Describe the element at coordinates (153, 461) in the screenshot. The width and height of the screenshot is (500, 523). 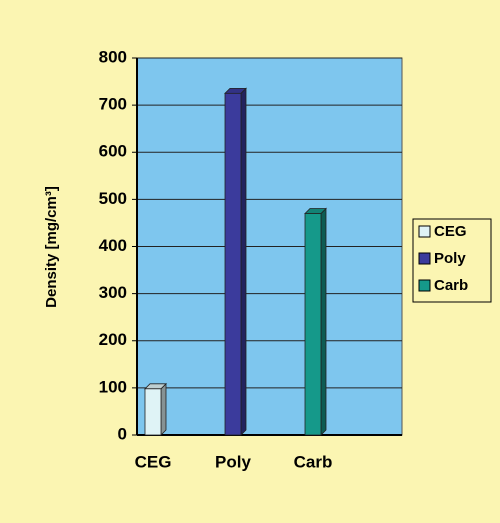
I see `x-tick-label: CEG` at that location.